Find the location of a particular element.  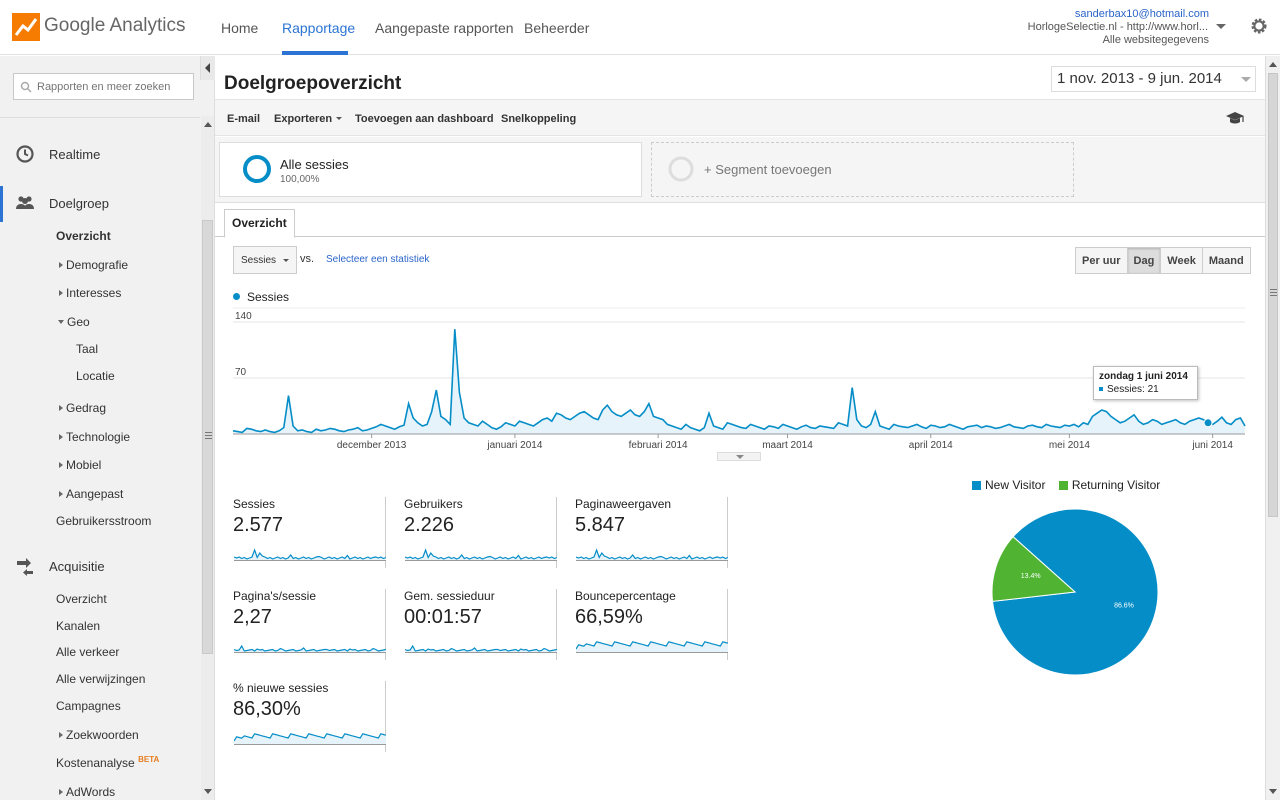

sidebar-item-label: Geo is located at coordinates (78, 322).